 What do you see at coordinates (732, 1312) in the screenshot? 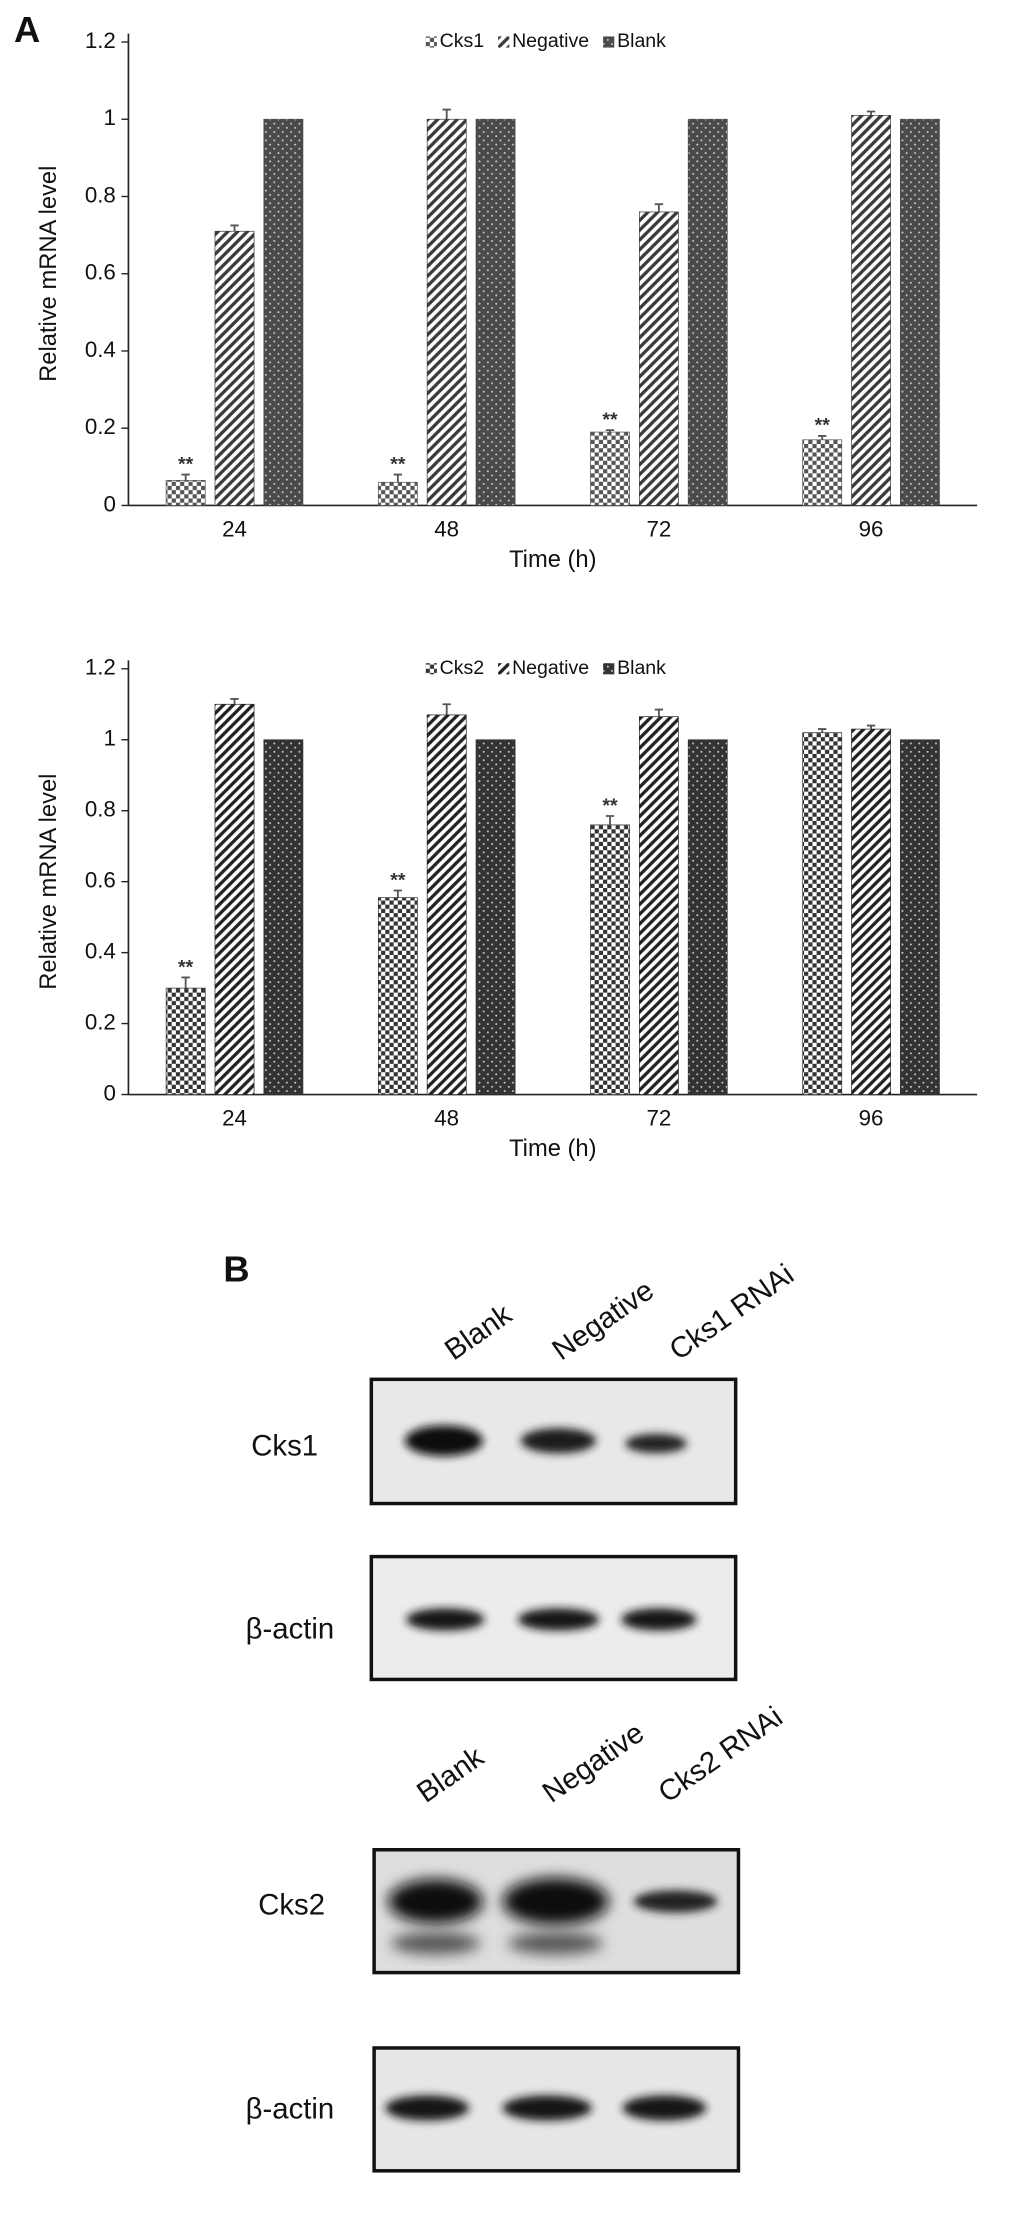
I see `lane-label: Cks1 RNAi` at bounding box center [732, 1312].